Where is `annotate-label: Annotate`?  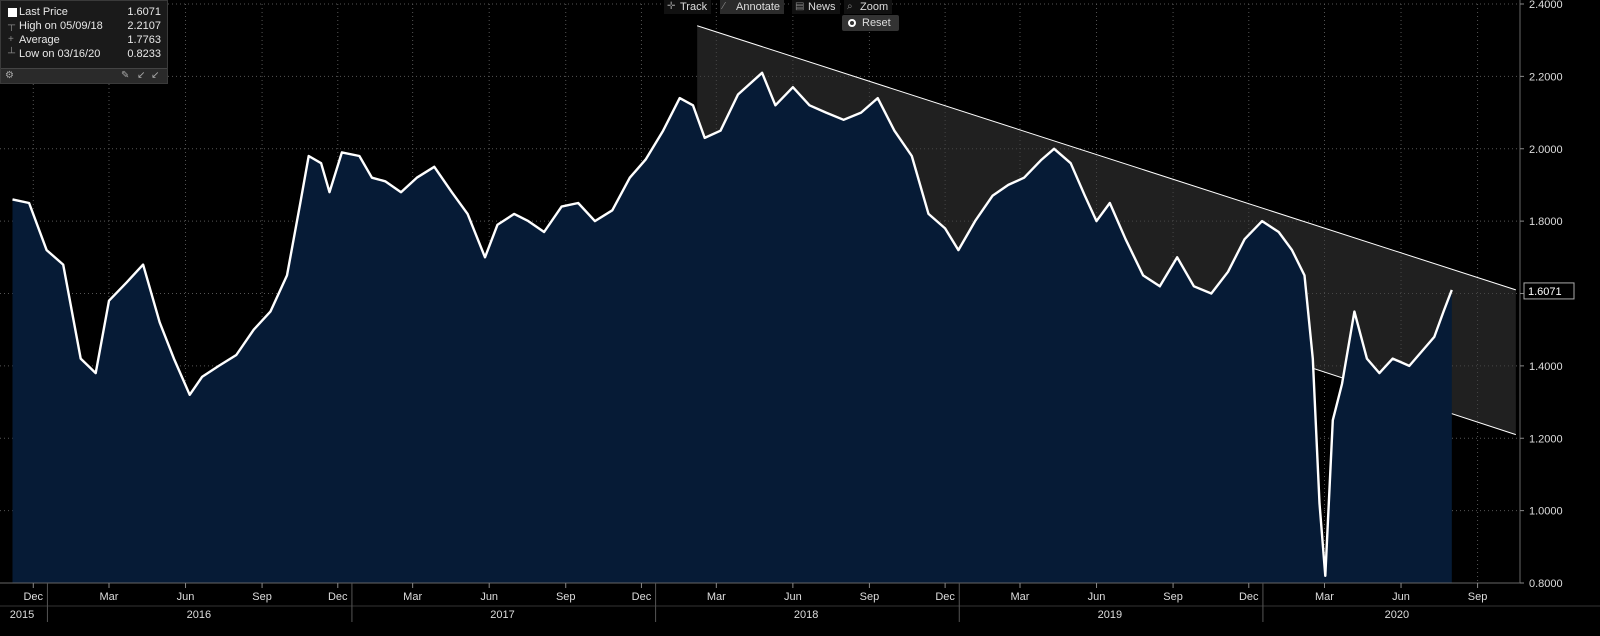
annotate-label: Annotate is located at coordinates (758, 7).